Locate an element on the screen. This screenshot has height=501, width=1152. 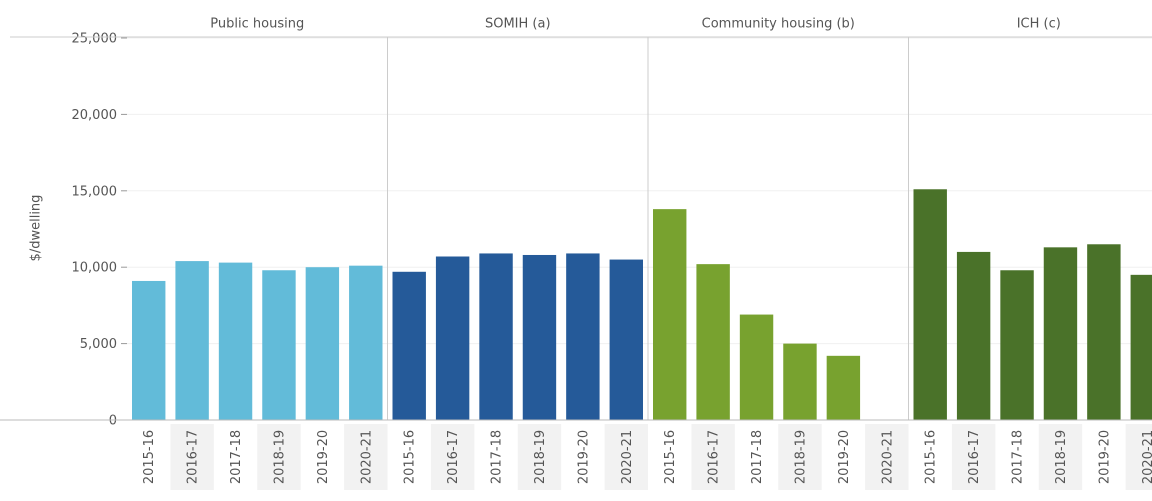
panel-header: ICH (c) is located at coordinates (1039, 24).